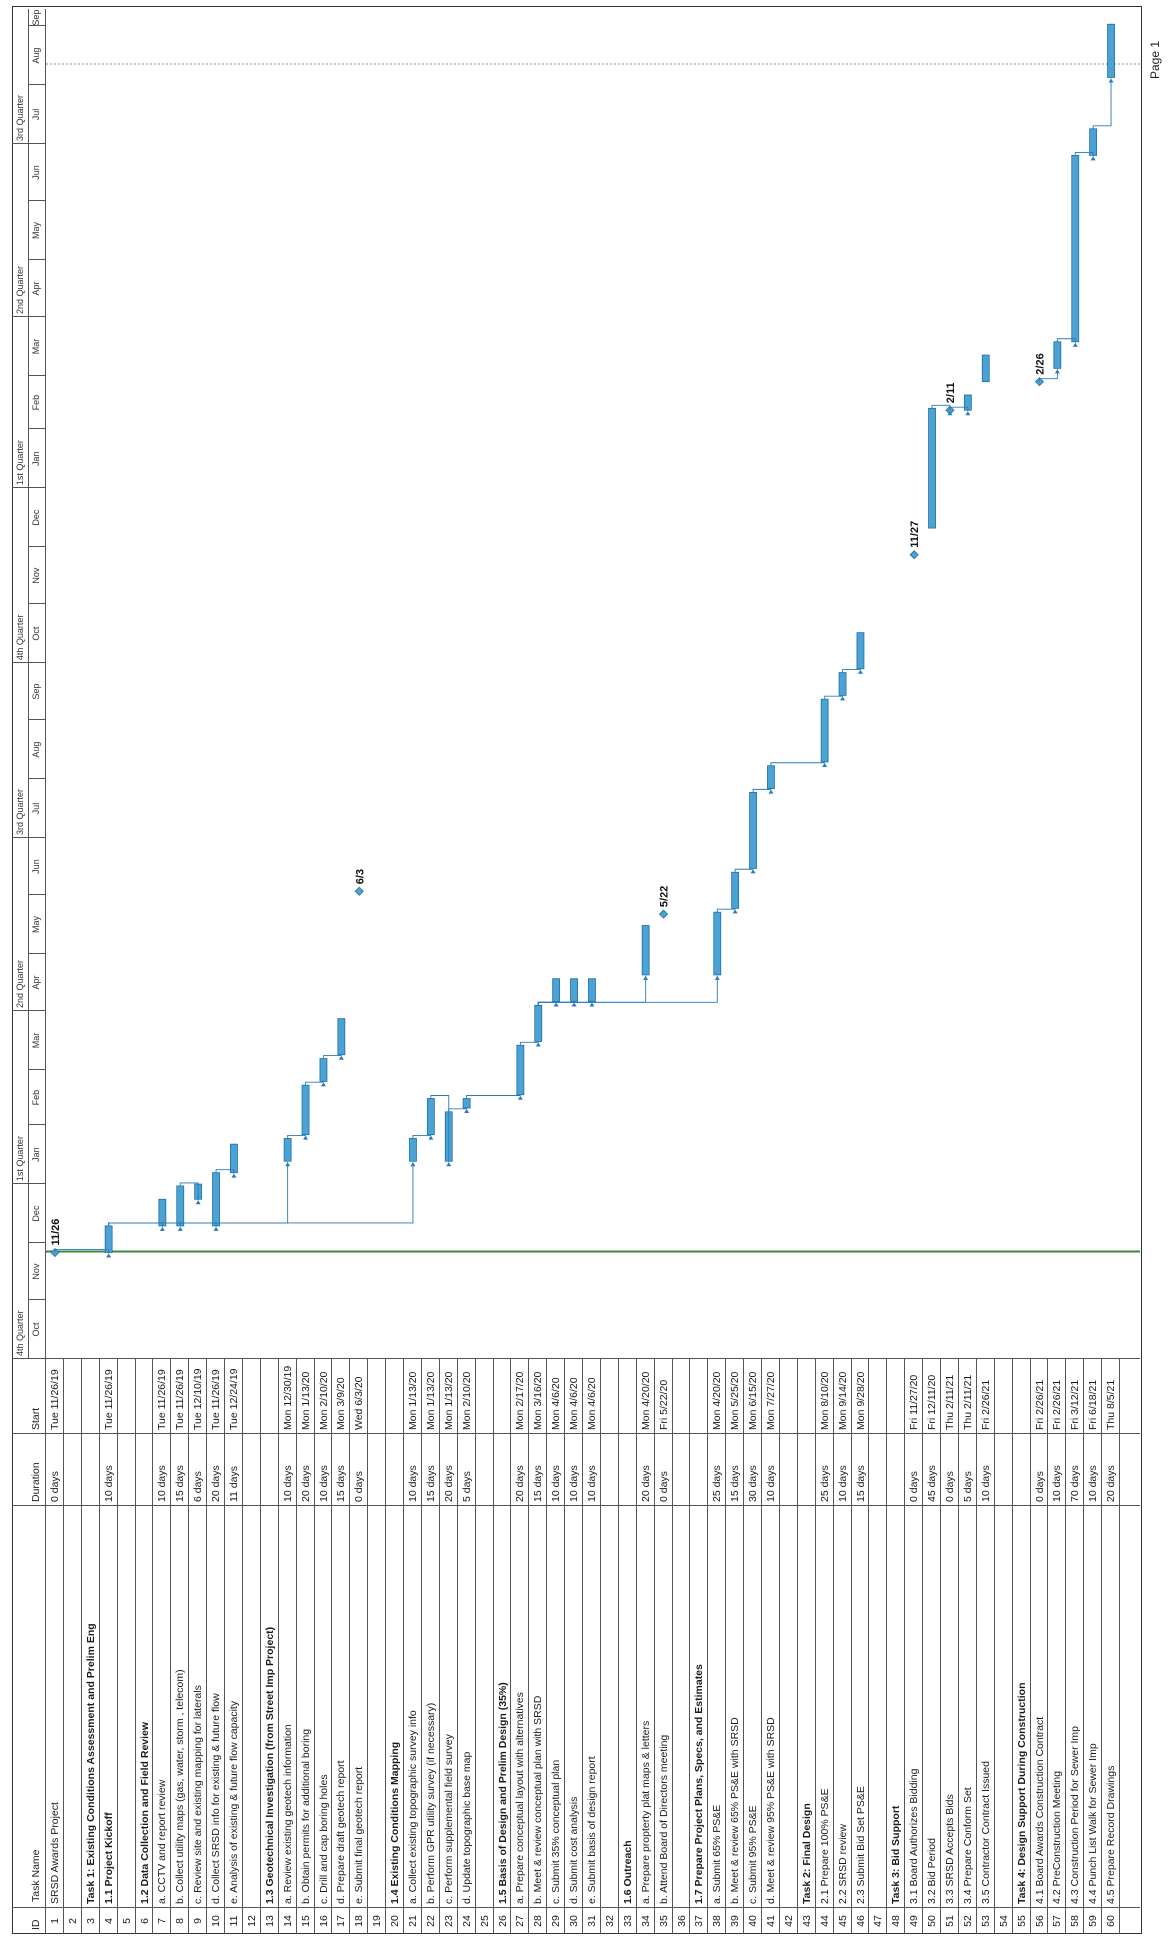  I want to click on page-label: Page 1, so click(1155, 59).